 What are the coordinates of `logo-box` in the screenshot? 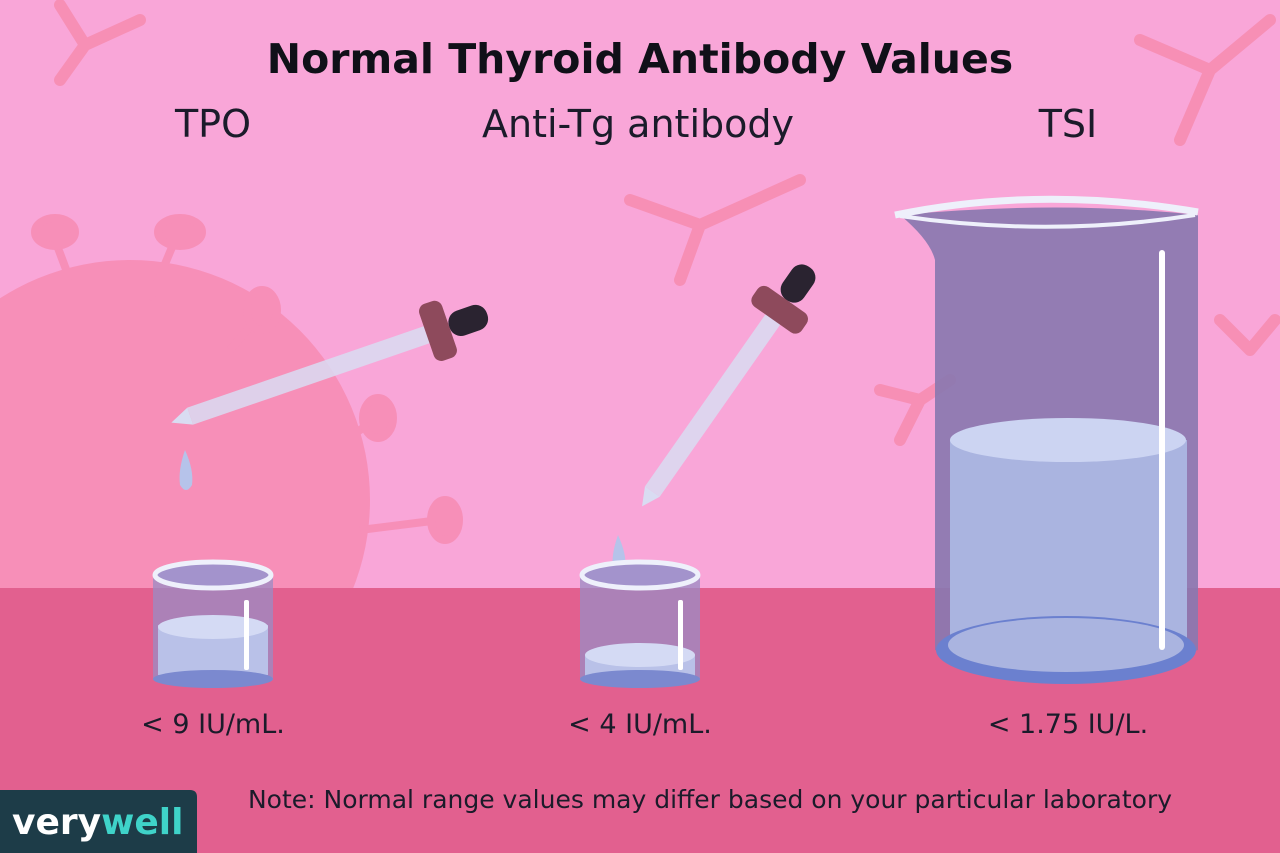 It's located at (98, 821).